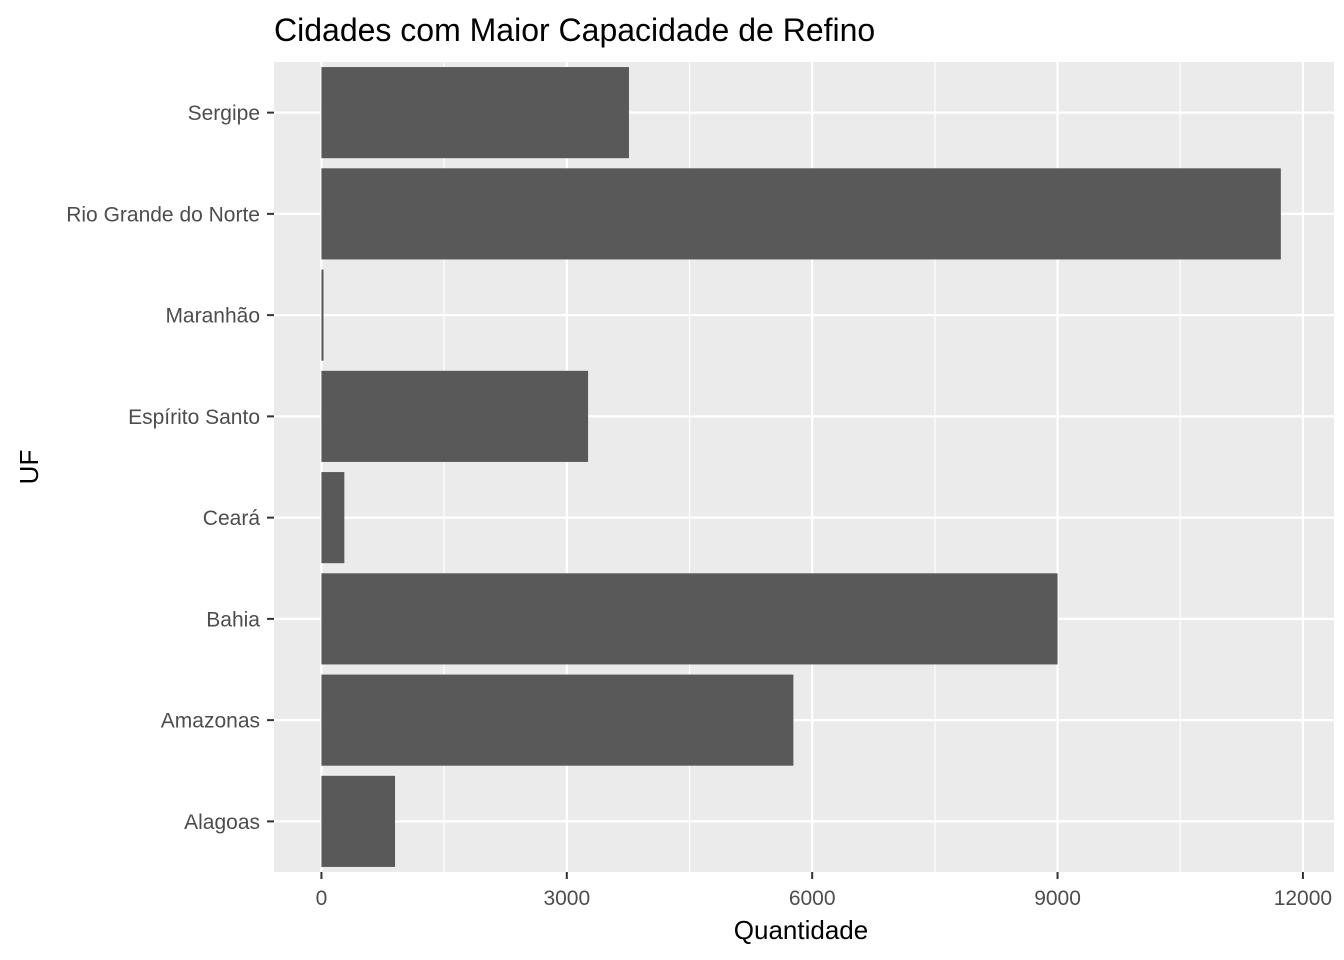 This screenshot has width=1344, height=960. What do you see at coordinates (1057, 898) in the screenshot?
I see `x-tick-label: 9000` at bounding box center [1057, 898].